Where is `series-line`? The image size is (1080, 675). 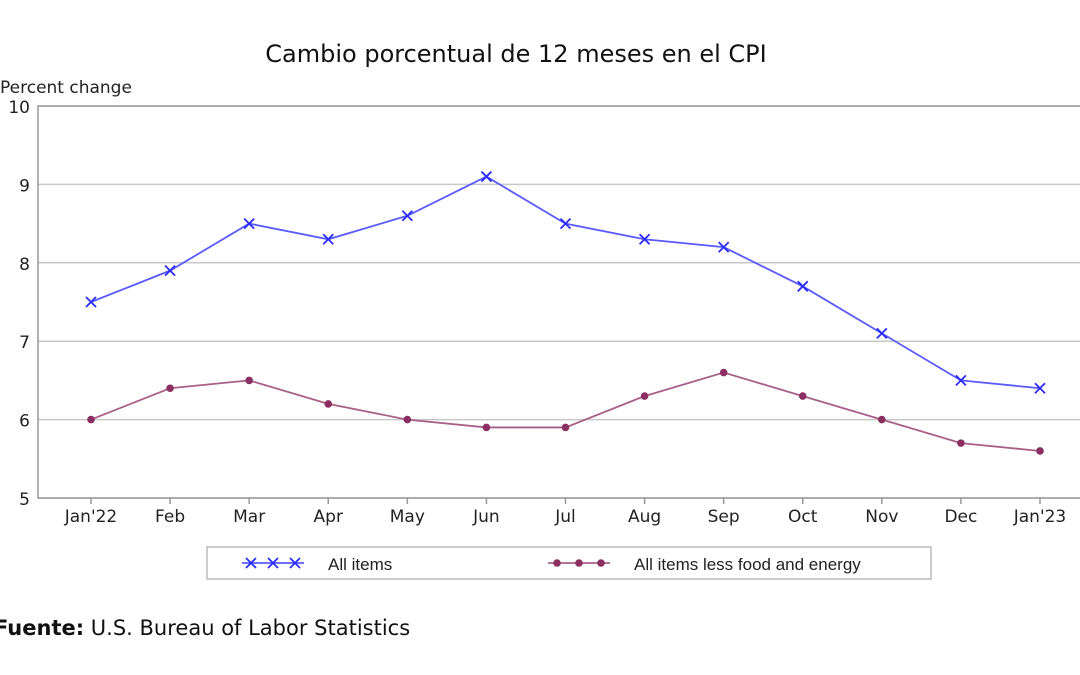 series-line is located at coordinates (565, 411).